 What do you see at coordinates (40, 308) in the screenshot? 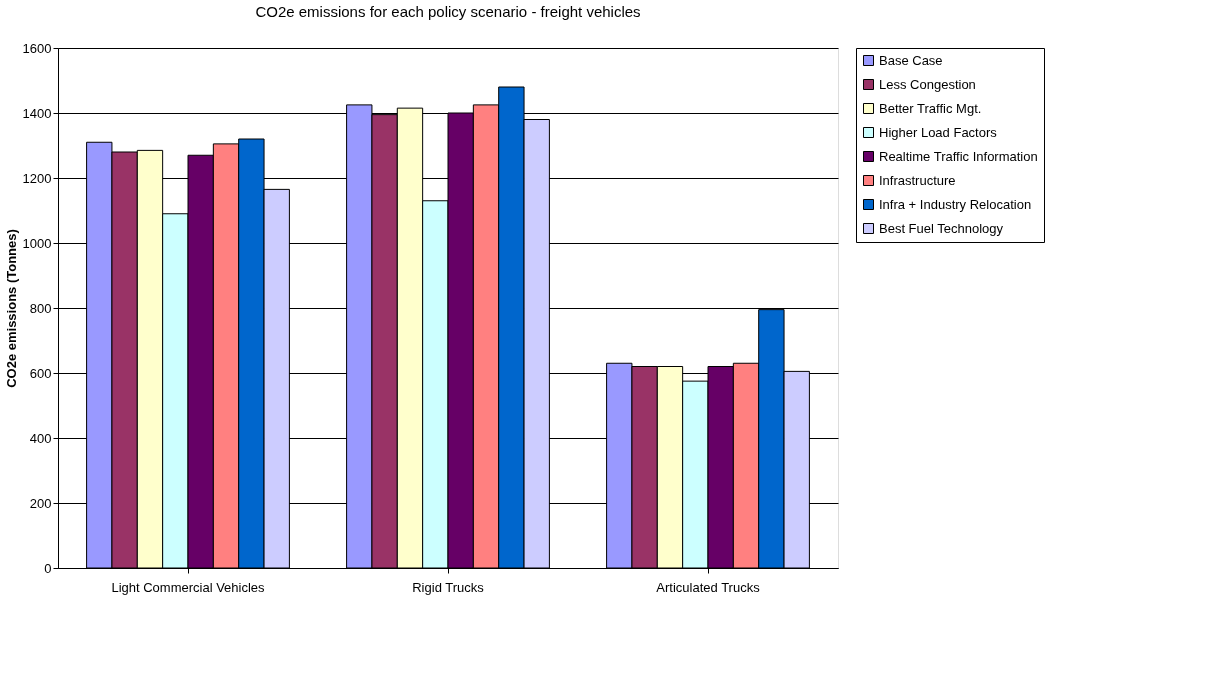
I see `y-tick-label: 800` at bounding box center [40, 308].